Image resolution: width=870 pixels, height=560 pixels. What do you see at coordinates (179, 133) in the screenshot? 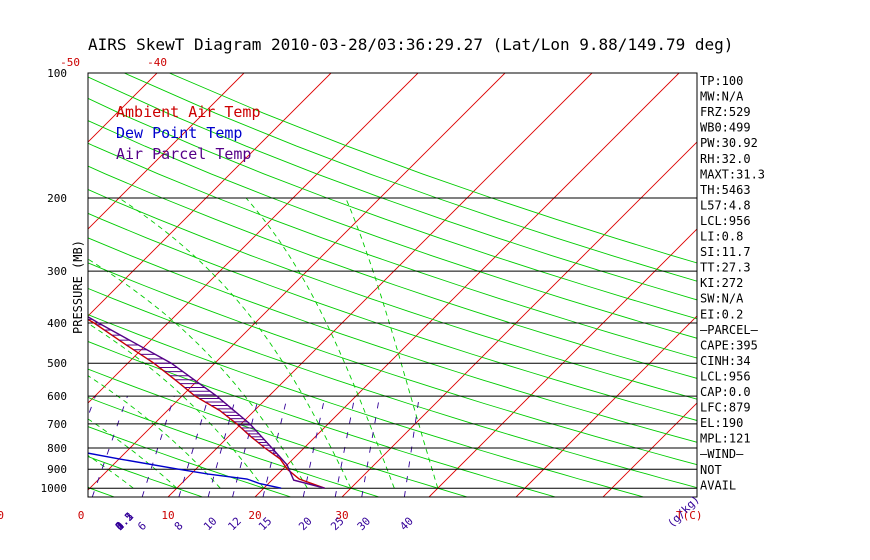
I see `legend-entry-1: Dew Point Temp` at bounding box center [179, 133].